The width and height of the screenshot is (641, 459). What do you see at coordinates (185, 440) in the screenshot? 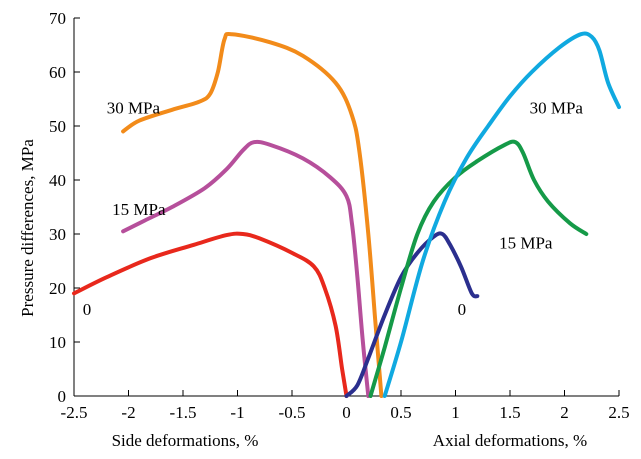
I see `x-axis-label-left: Side deformations, %` at bounding box center [185, 440].